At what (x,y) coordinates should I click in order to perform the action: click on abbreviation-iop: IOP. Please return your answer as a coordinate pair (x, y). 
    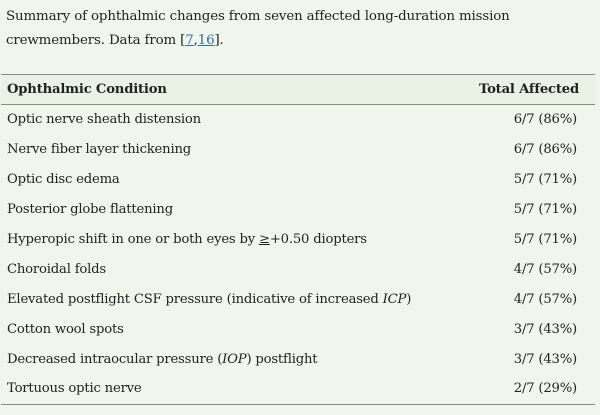
    Looking at the image, I should click on (234, 359).